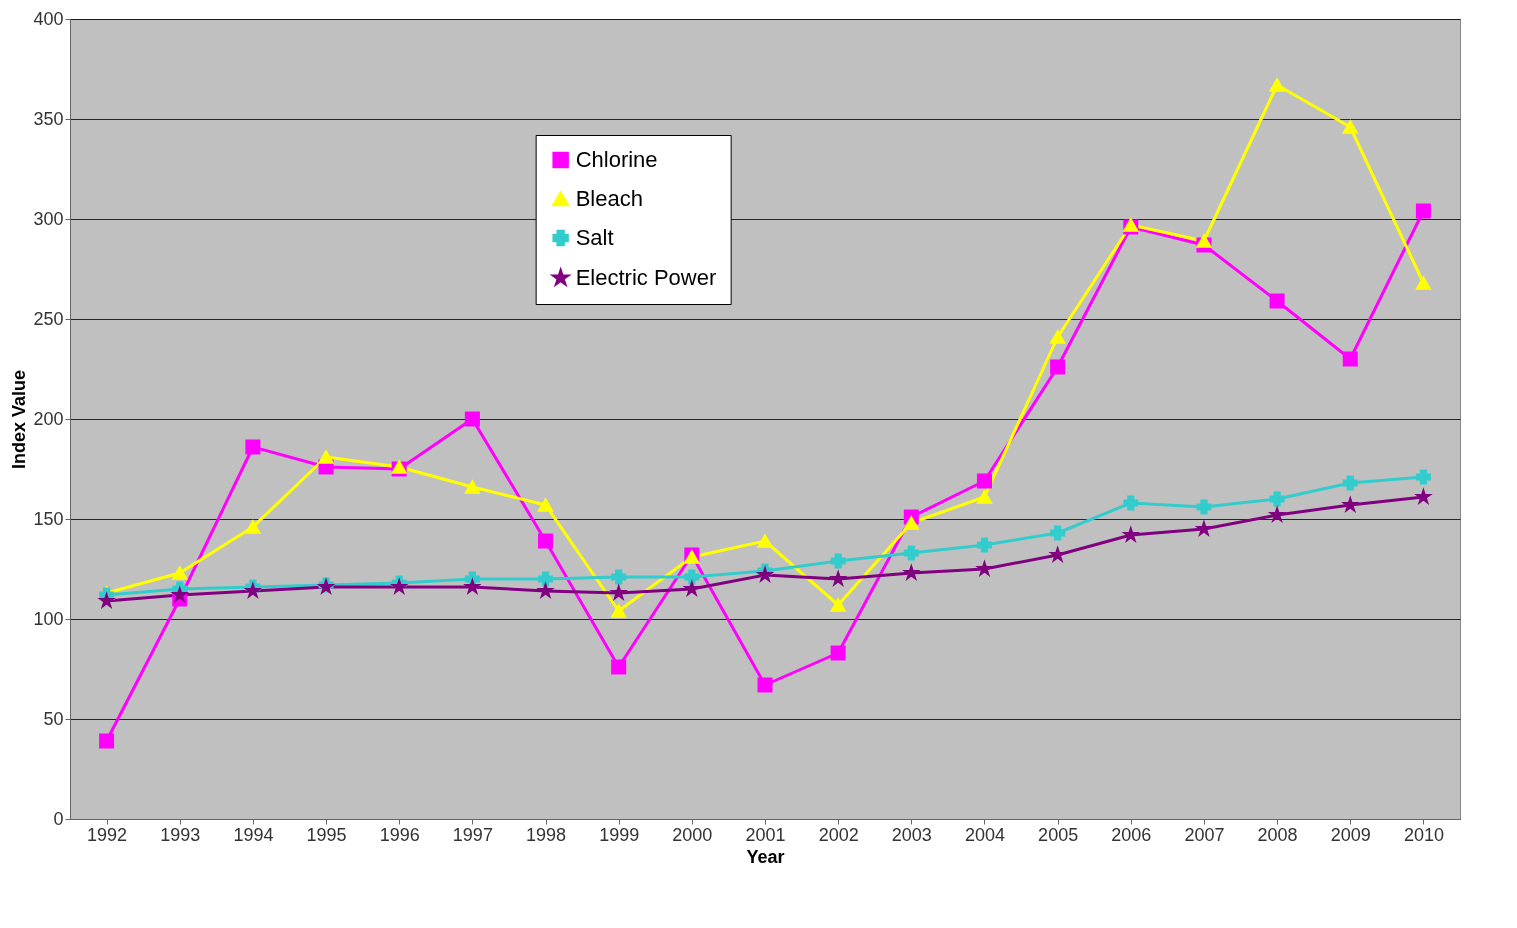 The image size is (1517, 928). I want to click on legend-label: Salt, so click(594, 237).